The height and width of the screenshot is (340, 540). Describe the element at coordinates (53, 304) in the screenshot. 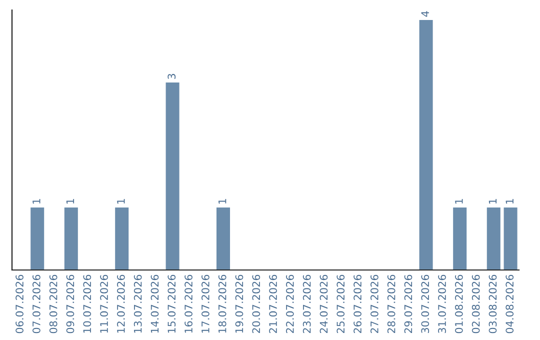

I see `x-tick-label: 08.07.2026` at that location.